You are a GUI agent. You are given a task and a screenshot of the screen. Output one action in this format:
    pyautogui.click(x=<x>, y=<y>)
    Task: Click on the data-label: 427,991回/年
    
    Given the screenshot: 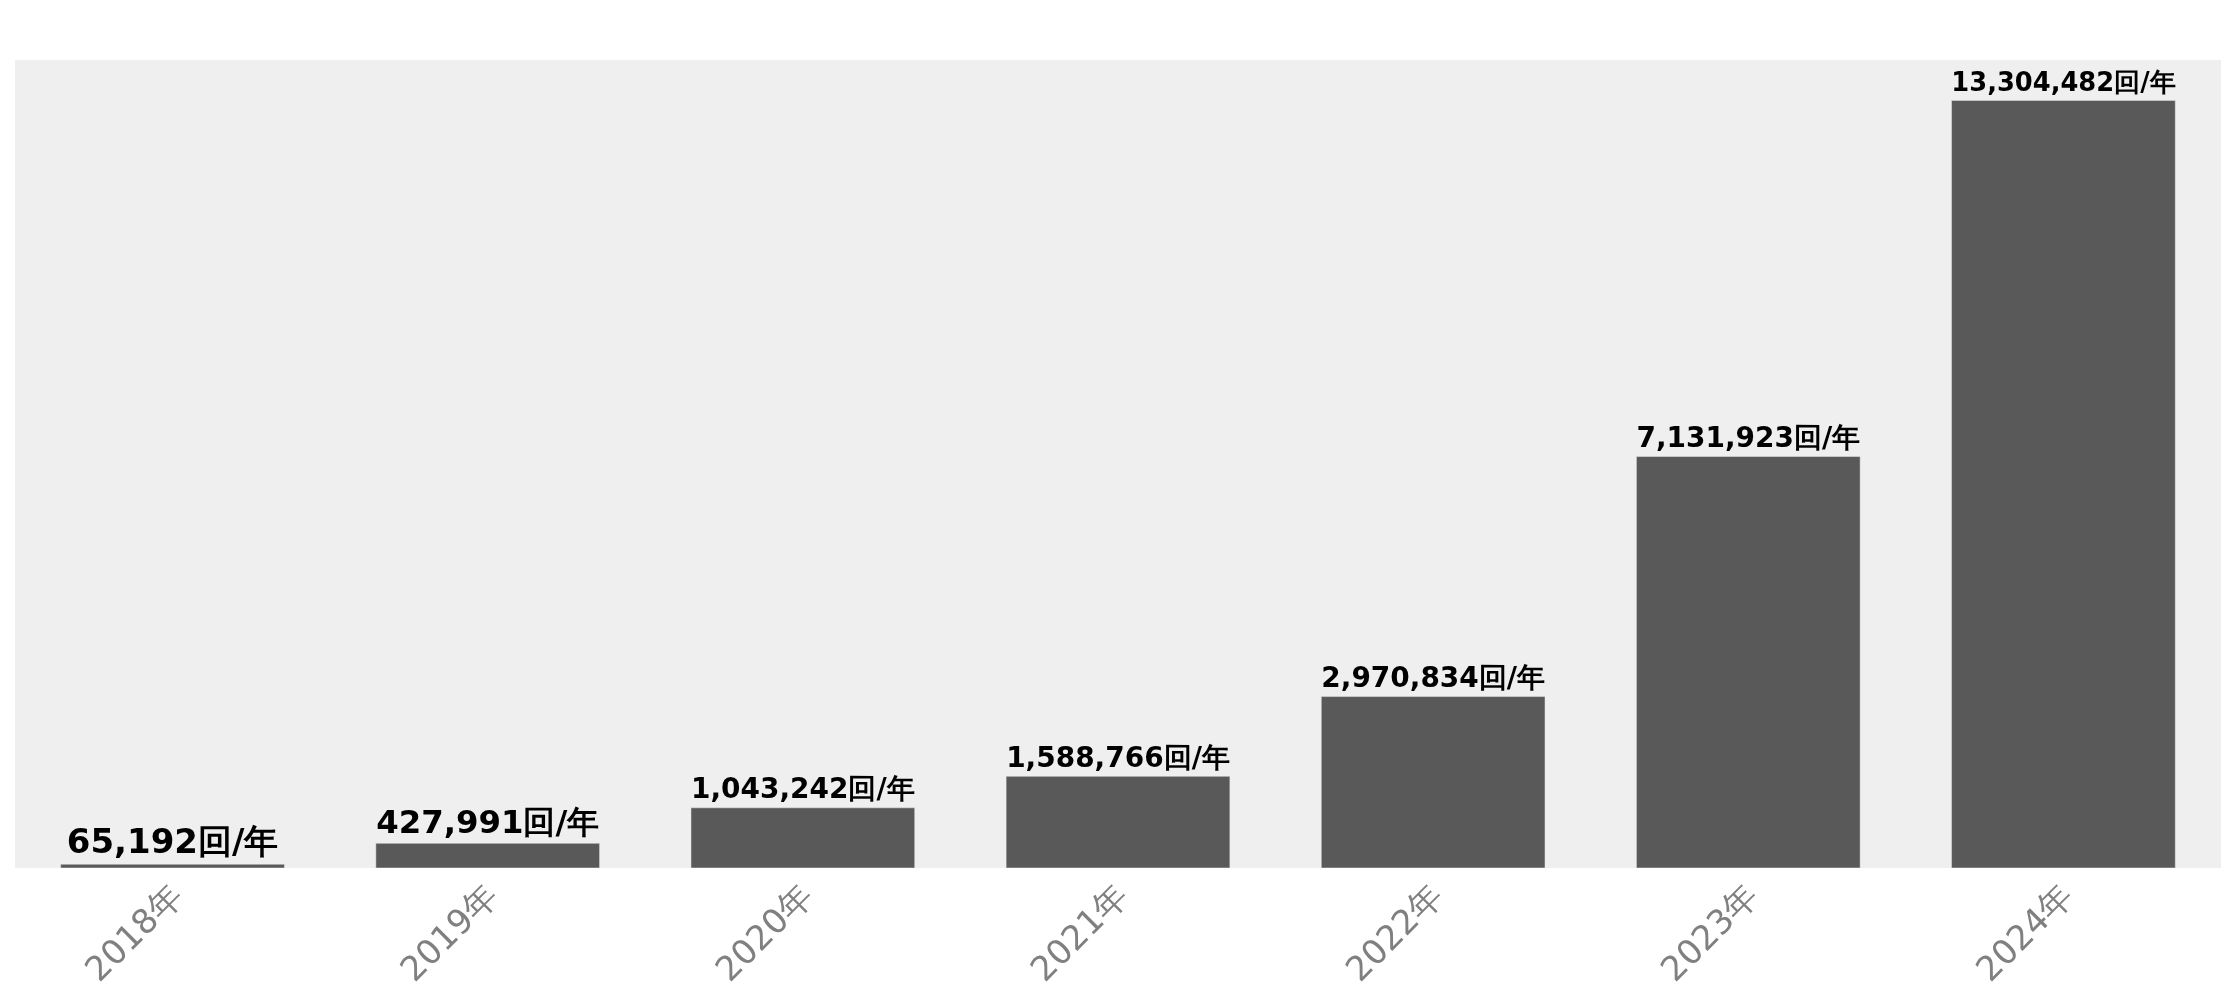 What is the action you would take?
    pyautogui.click(x=488, y=821)
    